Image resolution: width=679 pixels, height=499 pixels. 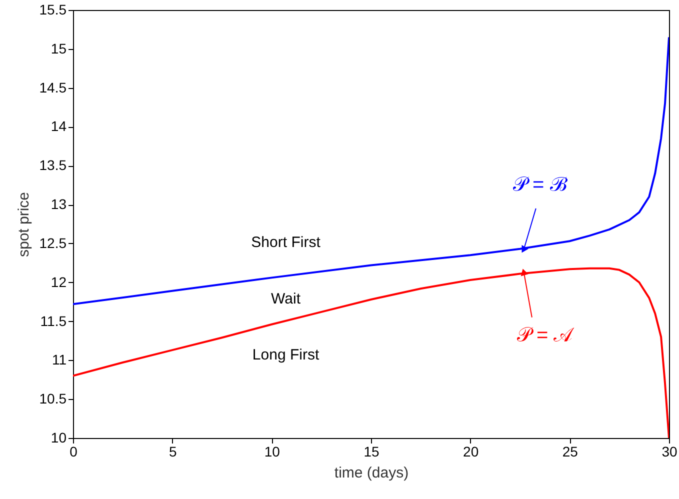 What do you see at coordinates (53, 398) in the screenshot?
I see `y-tick-label: 10.5` at bounding box center [53, 398].